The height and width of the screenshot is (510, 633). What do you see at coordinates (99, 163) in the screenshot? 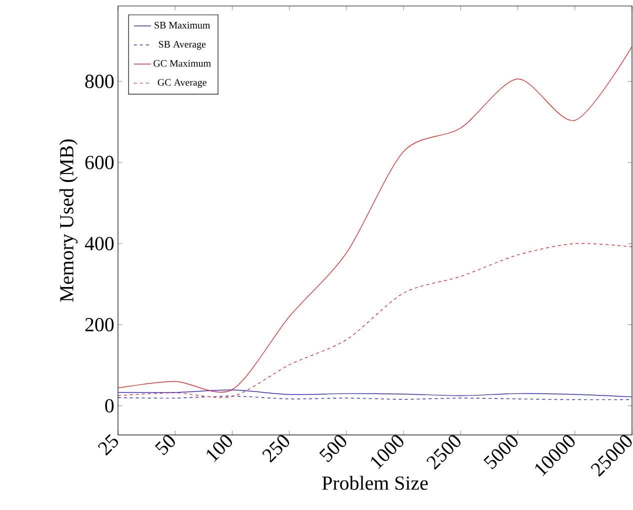
I see `y-tick-label: 600` at bounding box center [99, 163].